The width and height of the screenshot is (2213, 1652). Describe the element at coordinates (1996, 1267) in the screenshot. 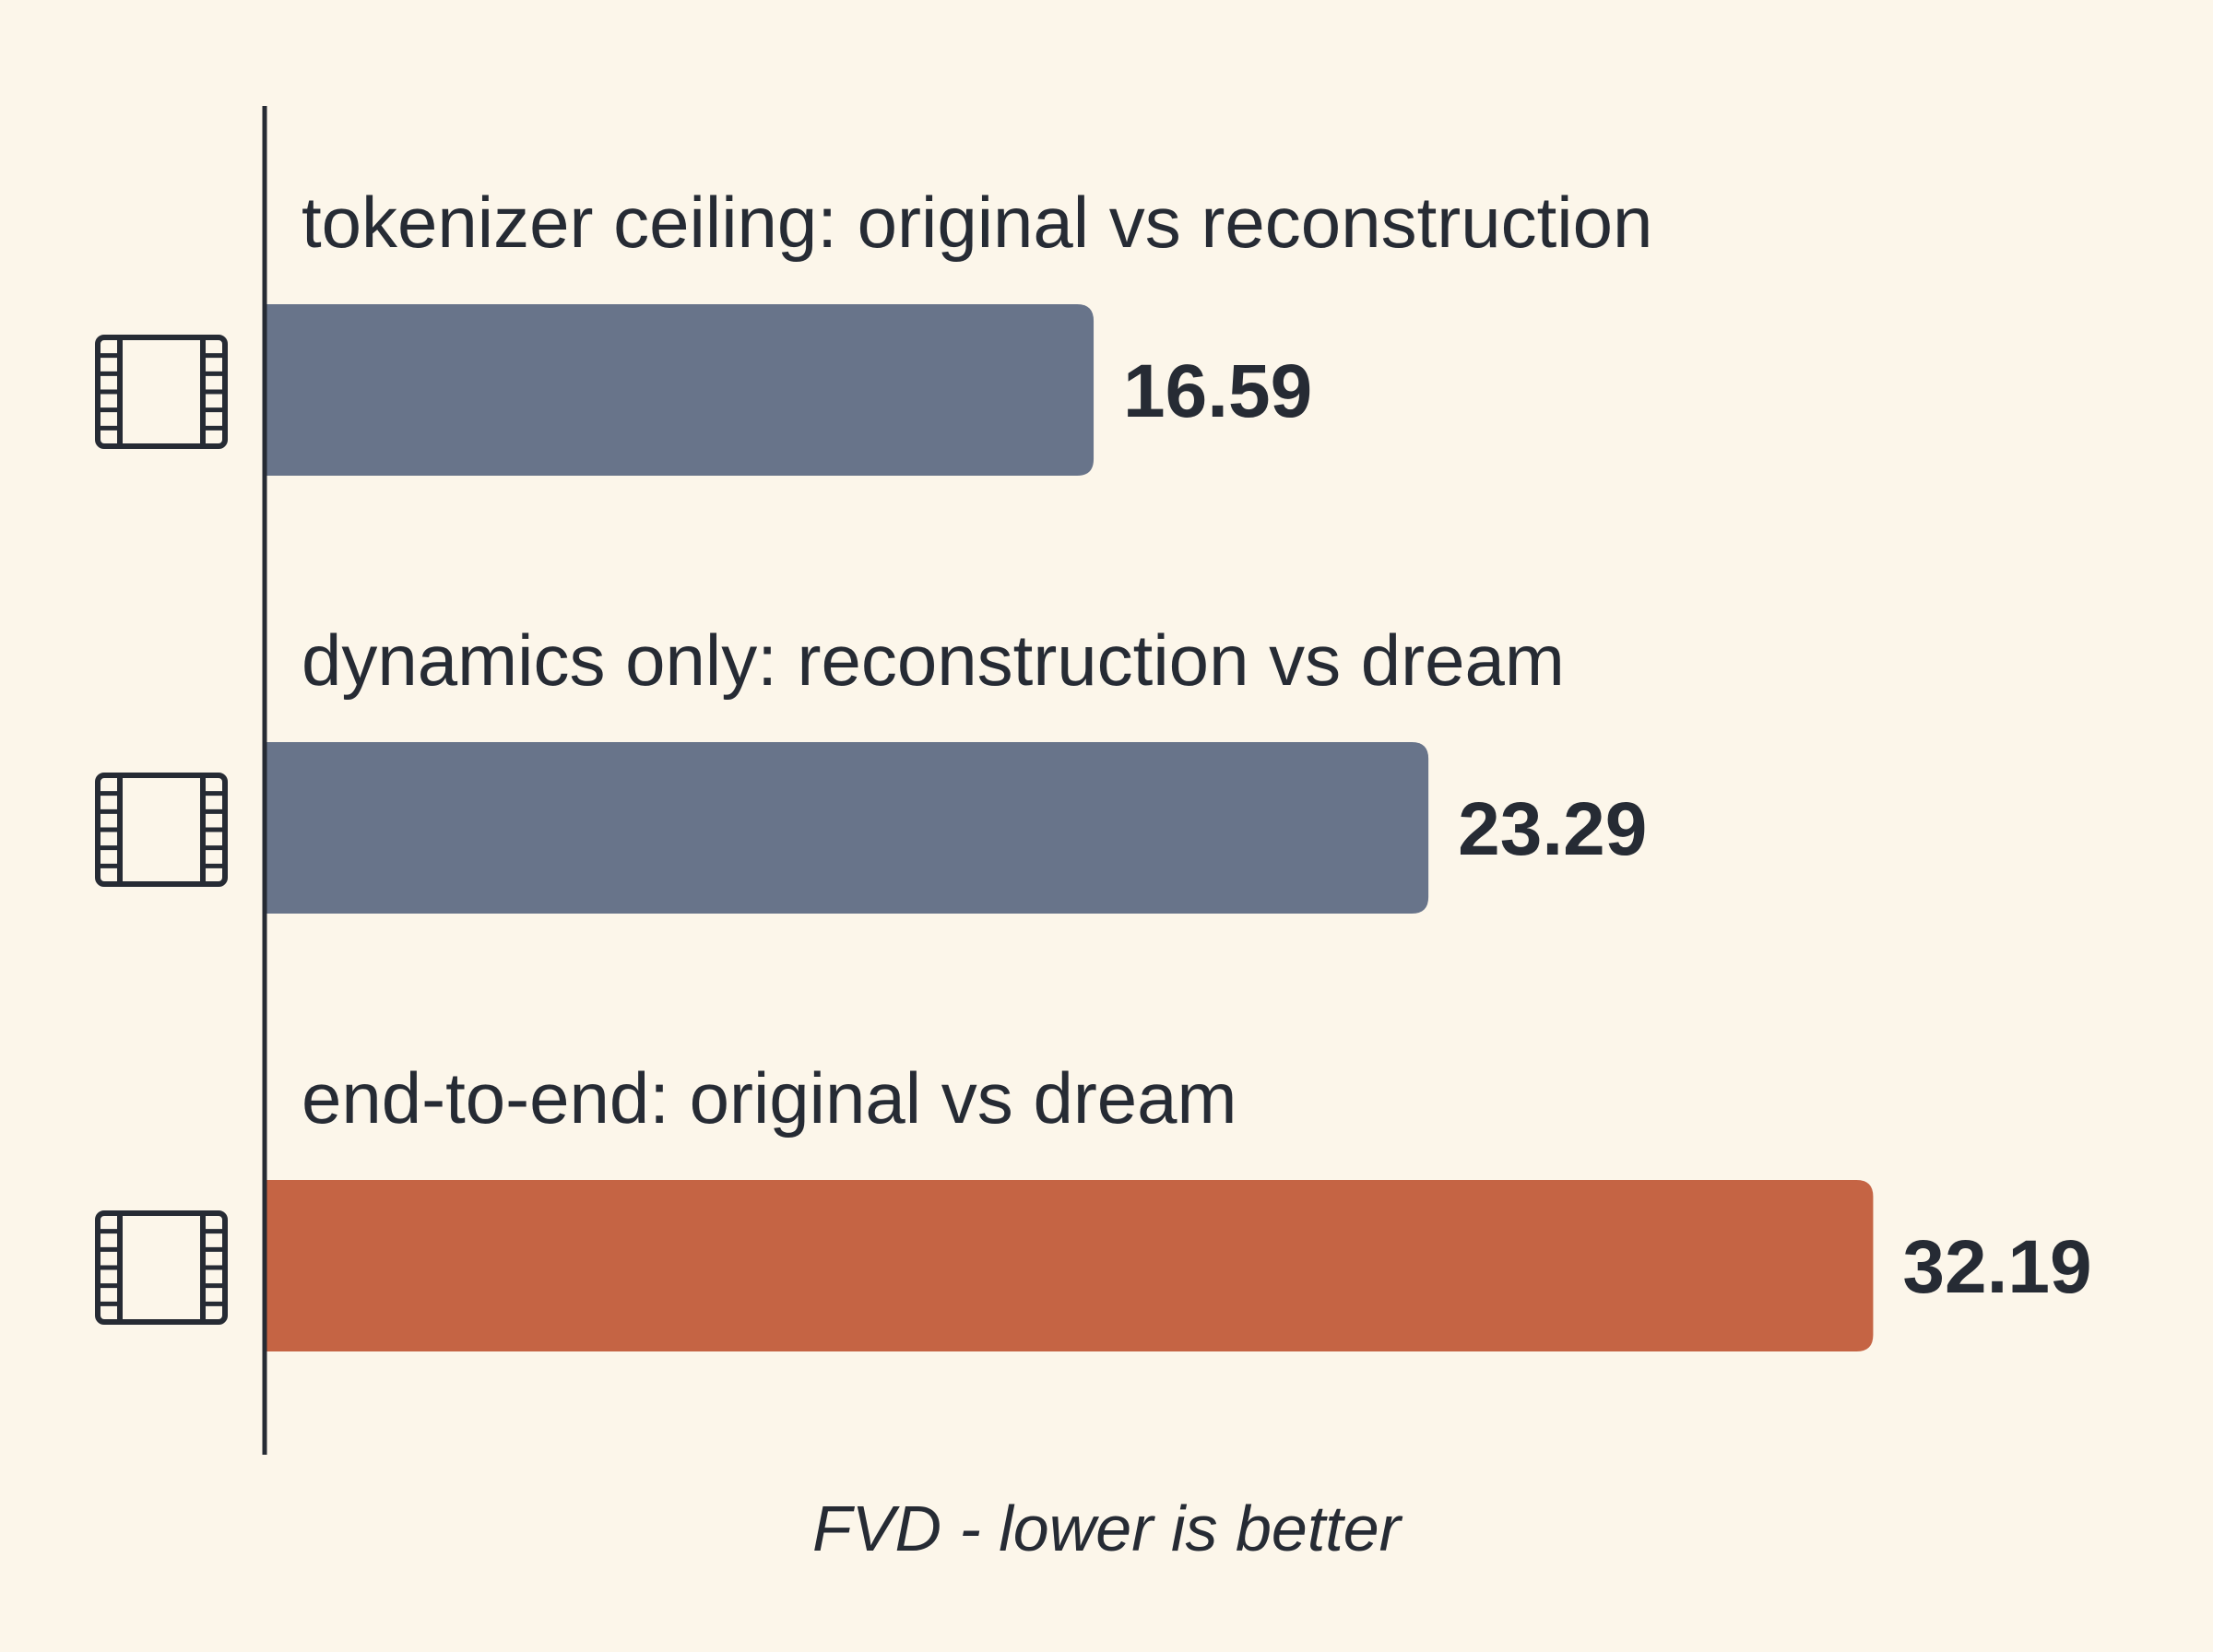

I see `value-label: 32.19` at that location.